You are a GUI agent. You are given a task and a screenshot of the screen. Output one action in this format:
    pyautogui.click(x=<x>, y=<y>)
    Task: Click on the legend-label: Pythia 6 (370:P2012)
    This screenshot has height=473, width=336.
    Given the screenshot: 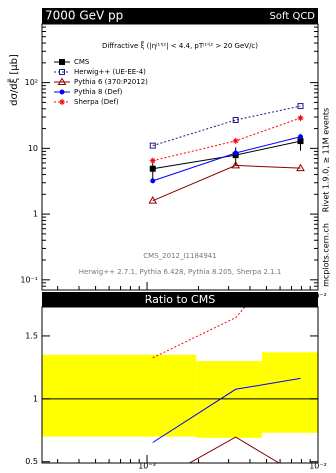 What is the action you would take?
    pyautogui.click(x=111, y=82)
    